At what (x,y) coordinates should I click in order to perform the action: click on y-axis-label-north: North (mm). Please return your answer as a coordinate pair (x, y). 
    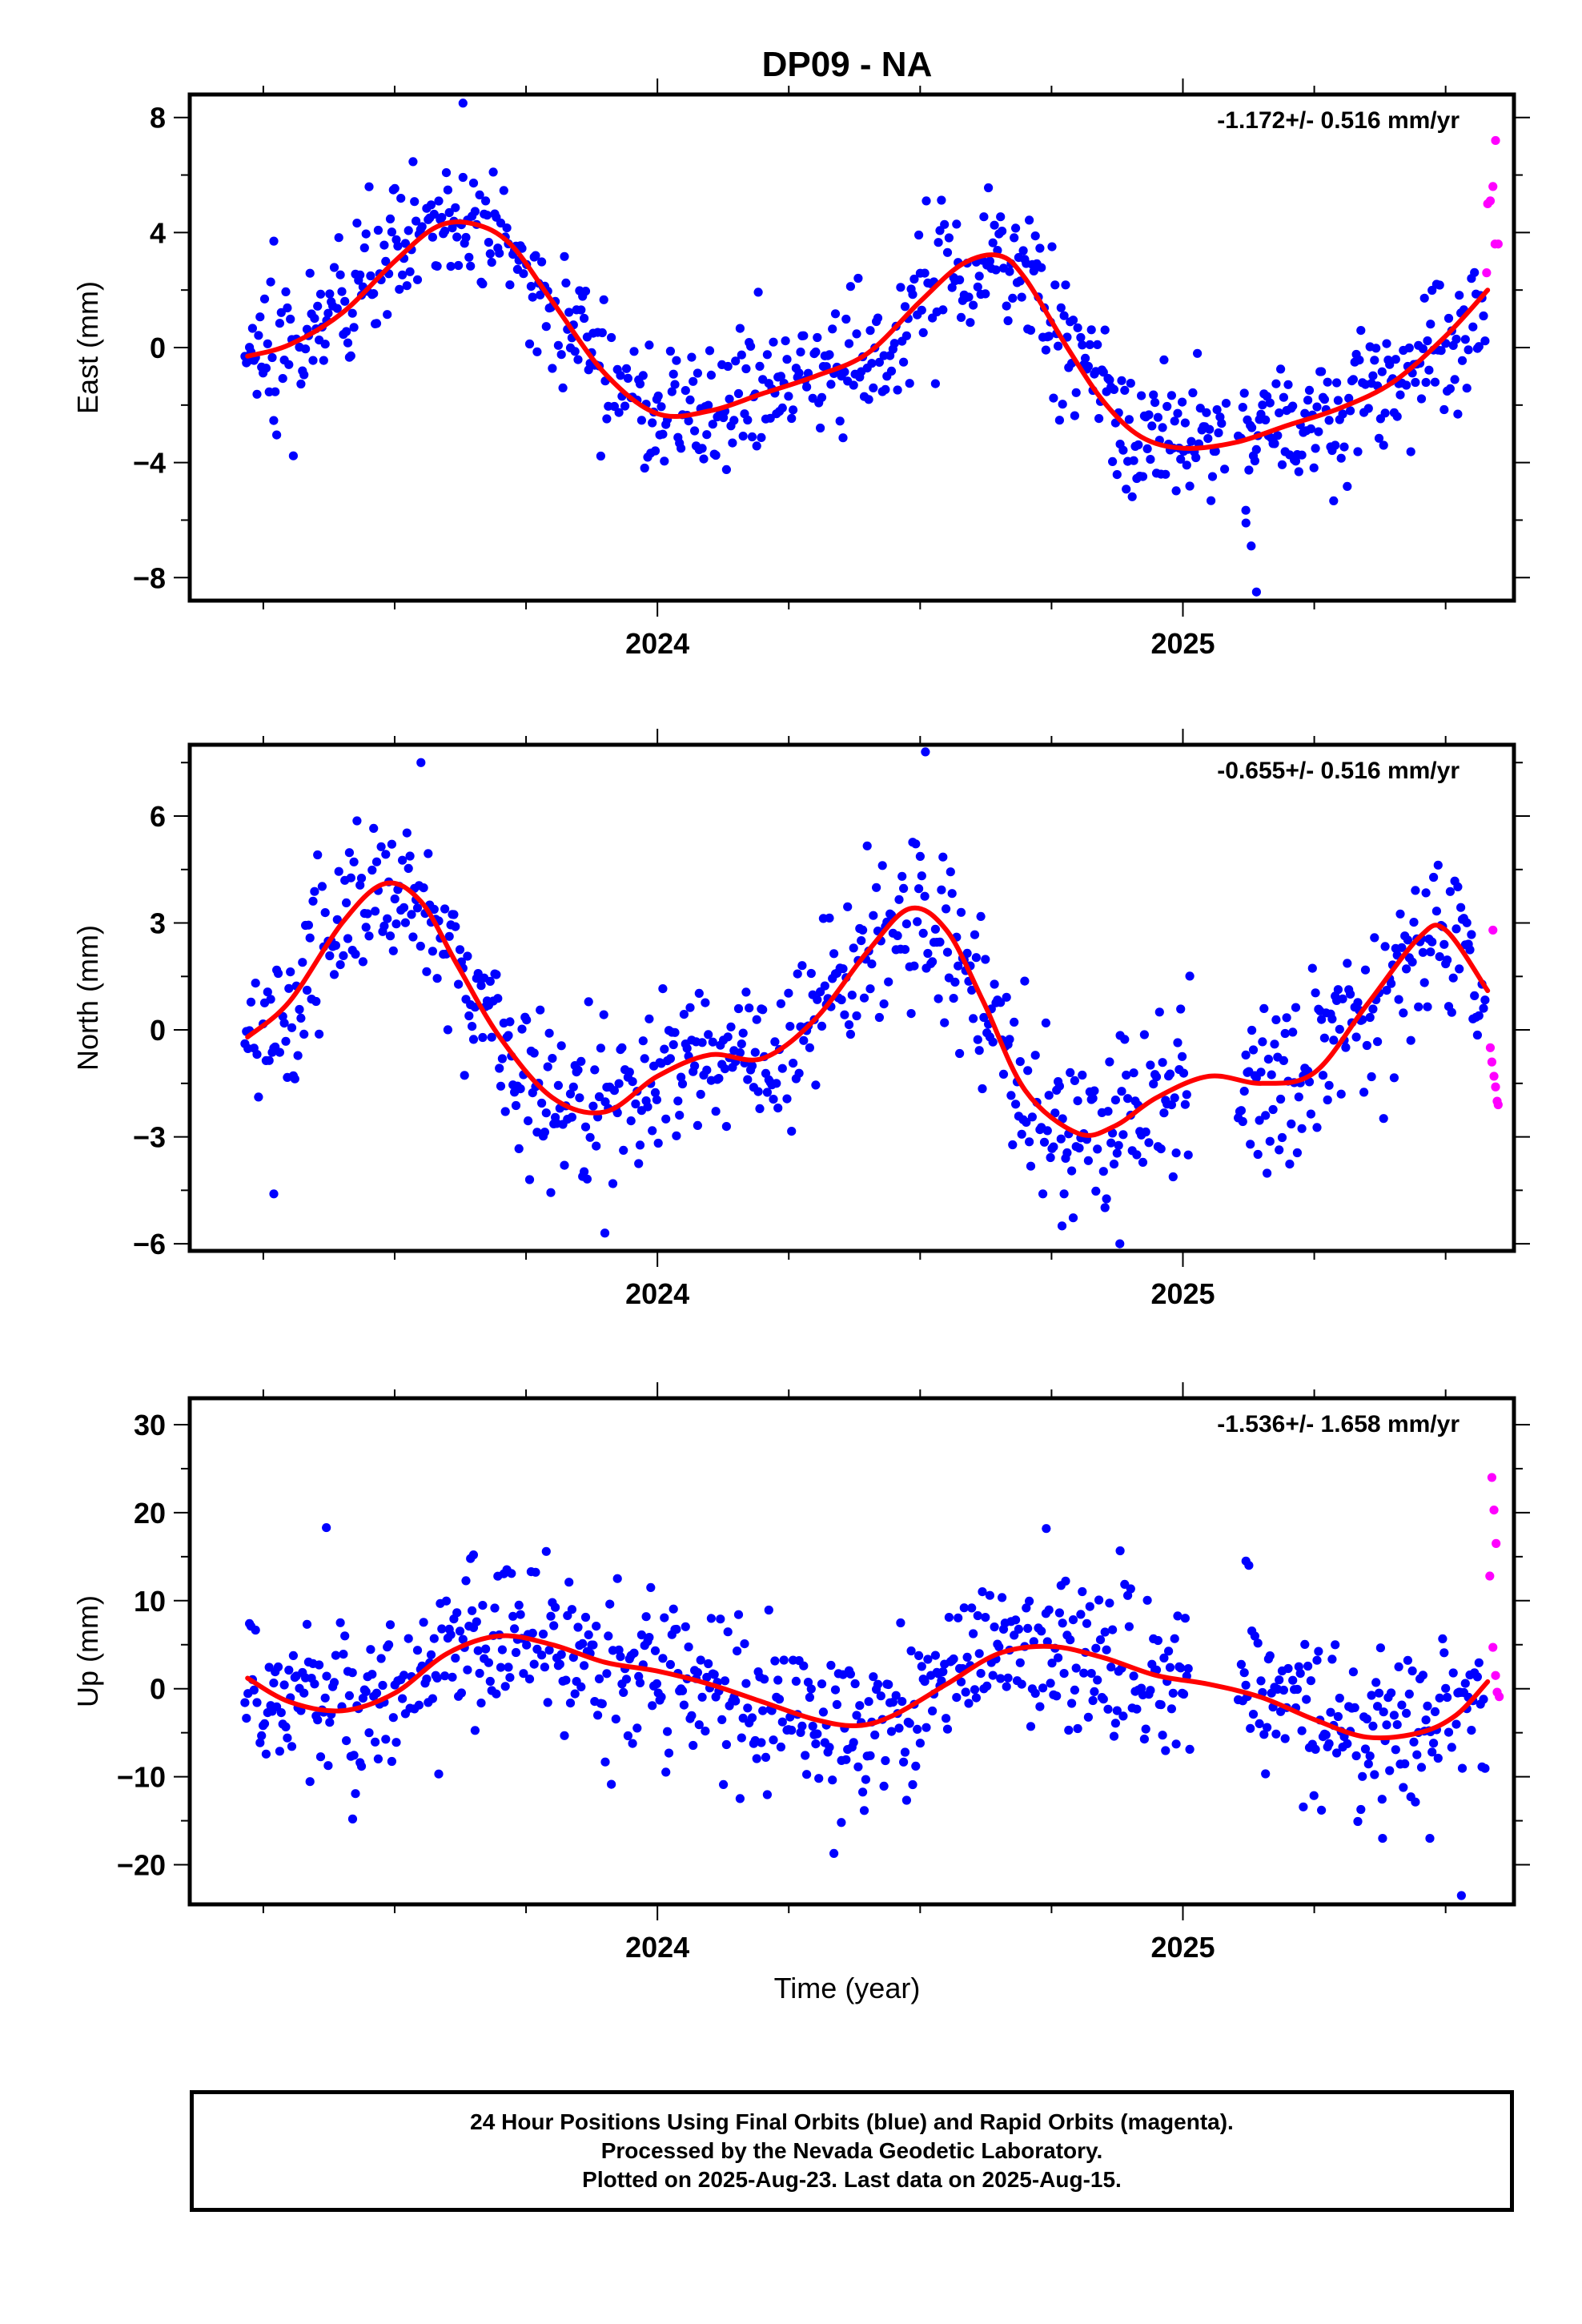
    Looking at the image, I should click on (87, 998).